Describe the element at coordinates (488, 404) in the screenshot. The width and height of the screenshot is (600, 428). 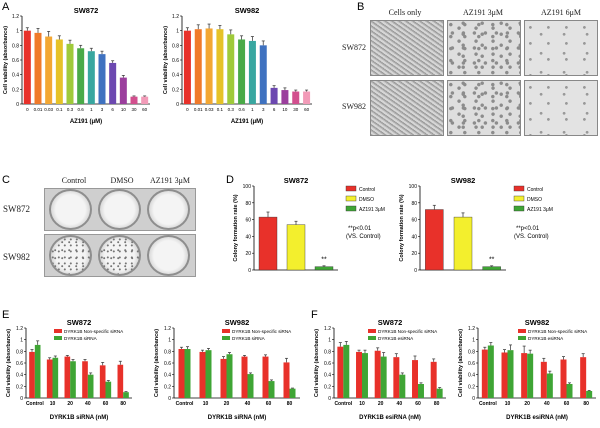
I see `x-tick-label-F2: Control` at that location.